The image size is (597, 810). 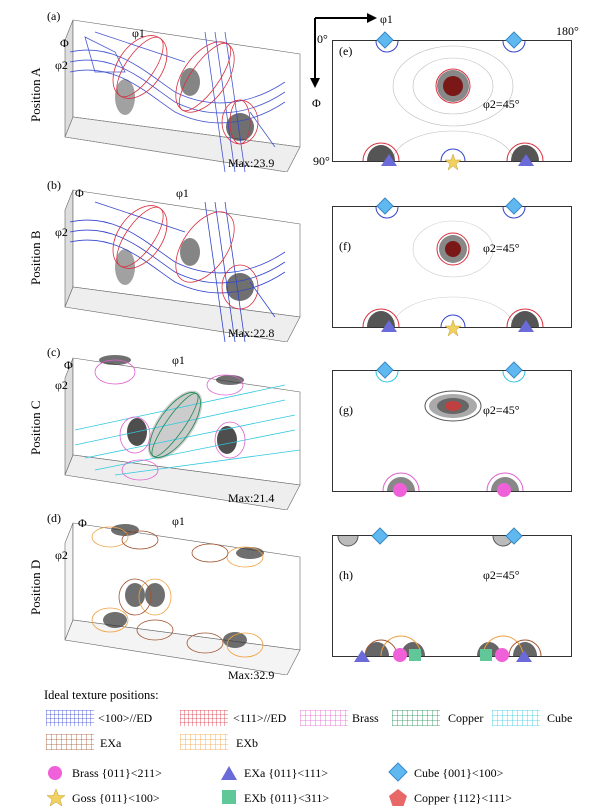 What do you see at coordinates (260, 718) in the screenshot?
I see `legend-label: <111>//ED` at bounding box center [260, 718].